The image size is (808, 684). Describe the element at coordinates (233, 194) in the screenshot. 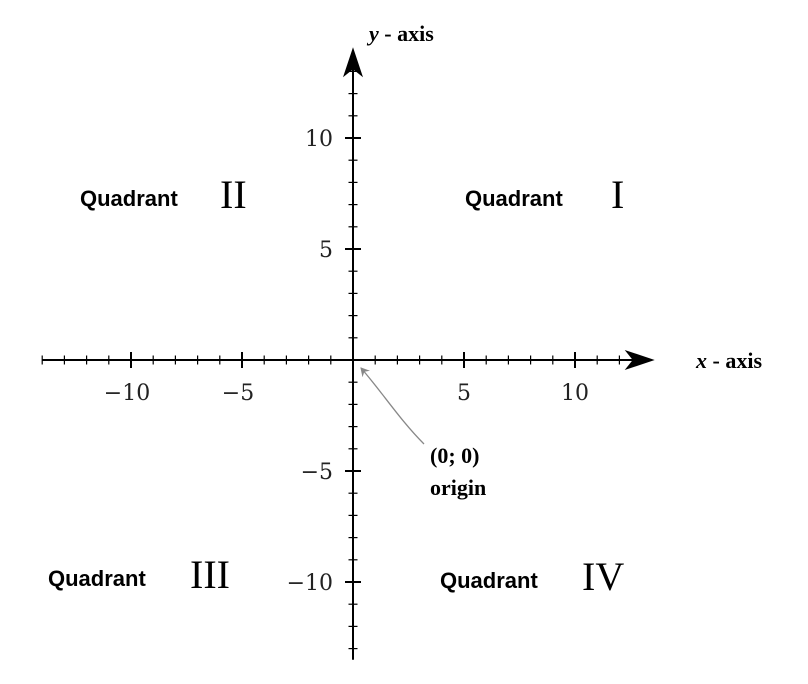

I see `quadrant-2-numeral: II` at that location.